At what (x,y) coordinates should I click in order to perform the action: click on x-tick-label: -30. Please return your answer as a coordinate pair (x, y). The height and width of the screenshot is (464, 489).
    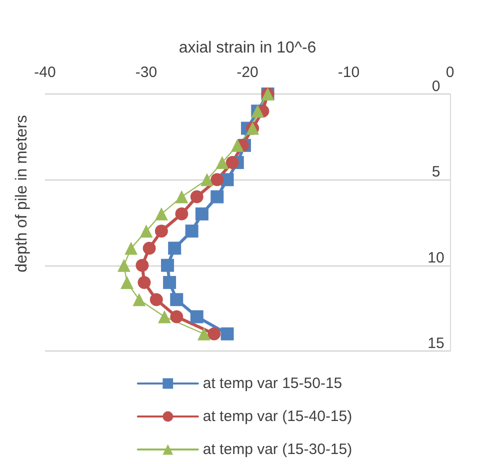
    Looking at the image, I should click on (146, 72).